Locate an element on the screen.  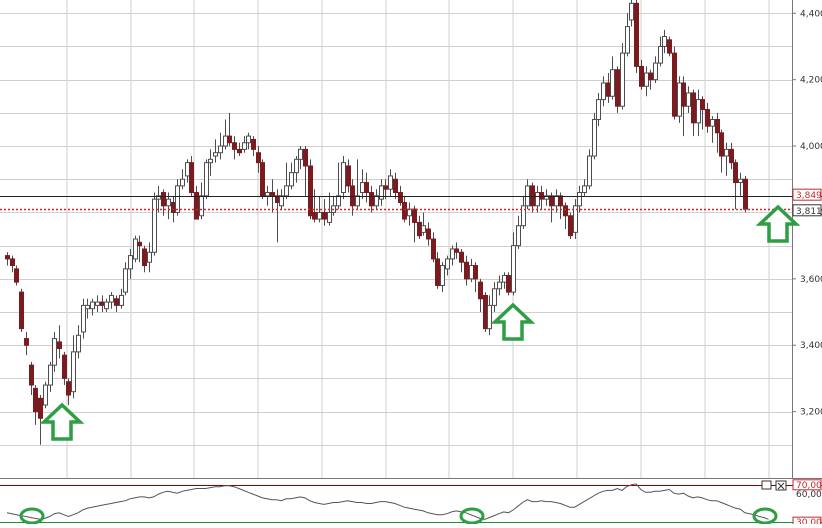
indicator-tick-label: 30,00 is located at coordinates (809, 521).